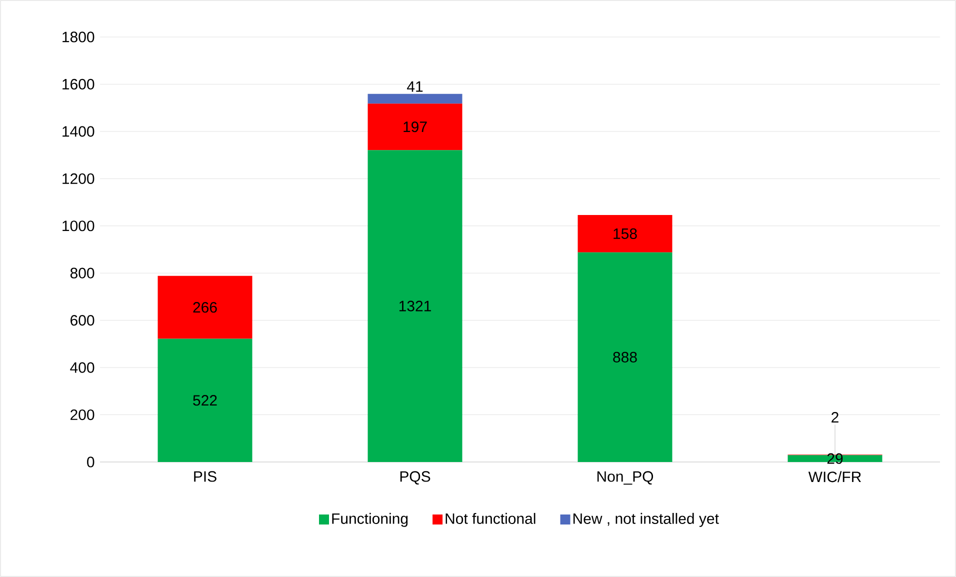 The width and height of the screenshot is (956, 577). Describe the element at coordinates (90, 462) in the screenshot. I see `y-tick-label: 0` at that location.